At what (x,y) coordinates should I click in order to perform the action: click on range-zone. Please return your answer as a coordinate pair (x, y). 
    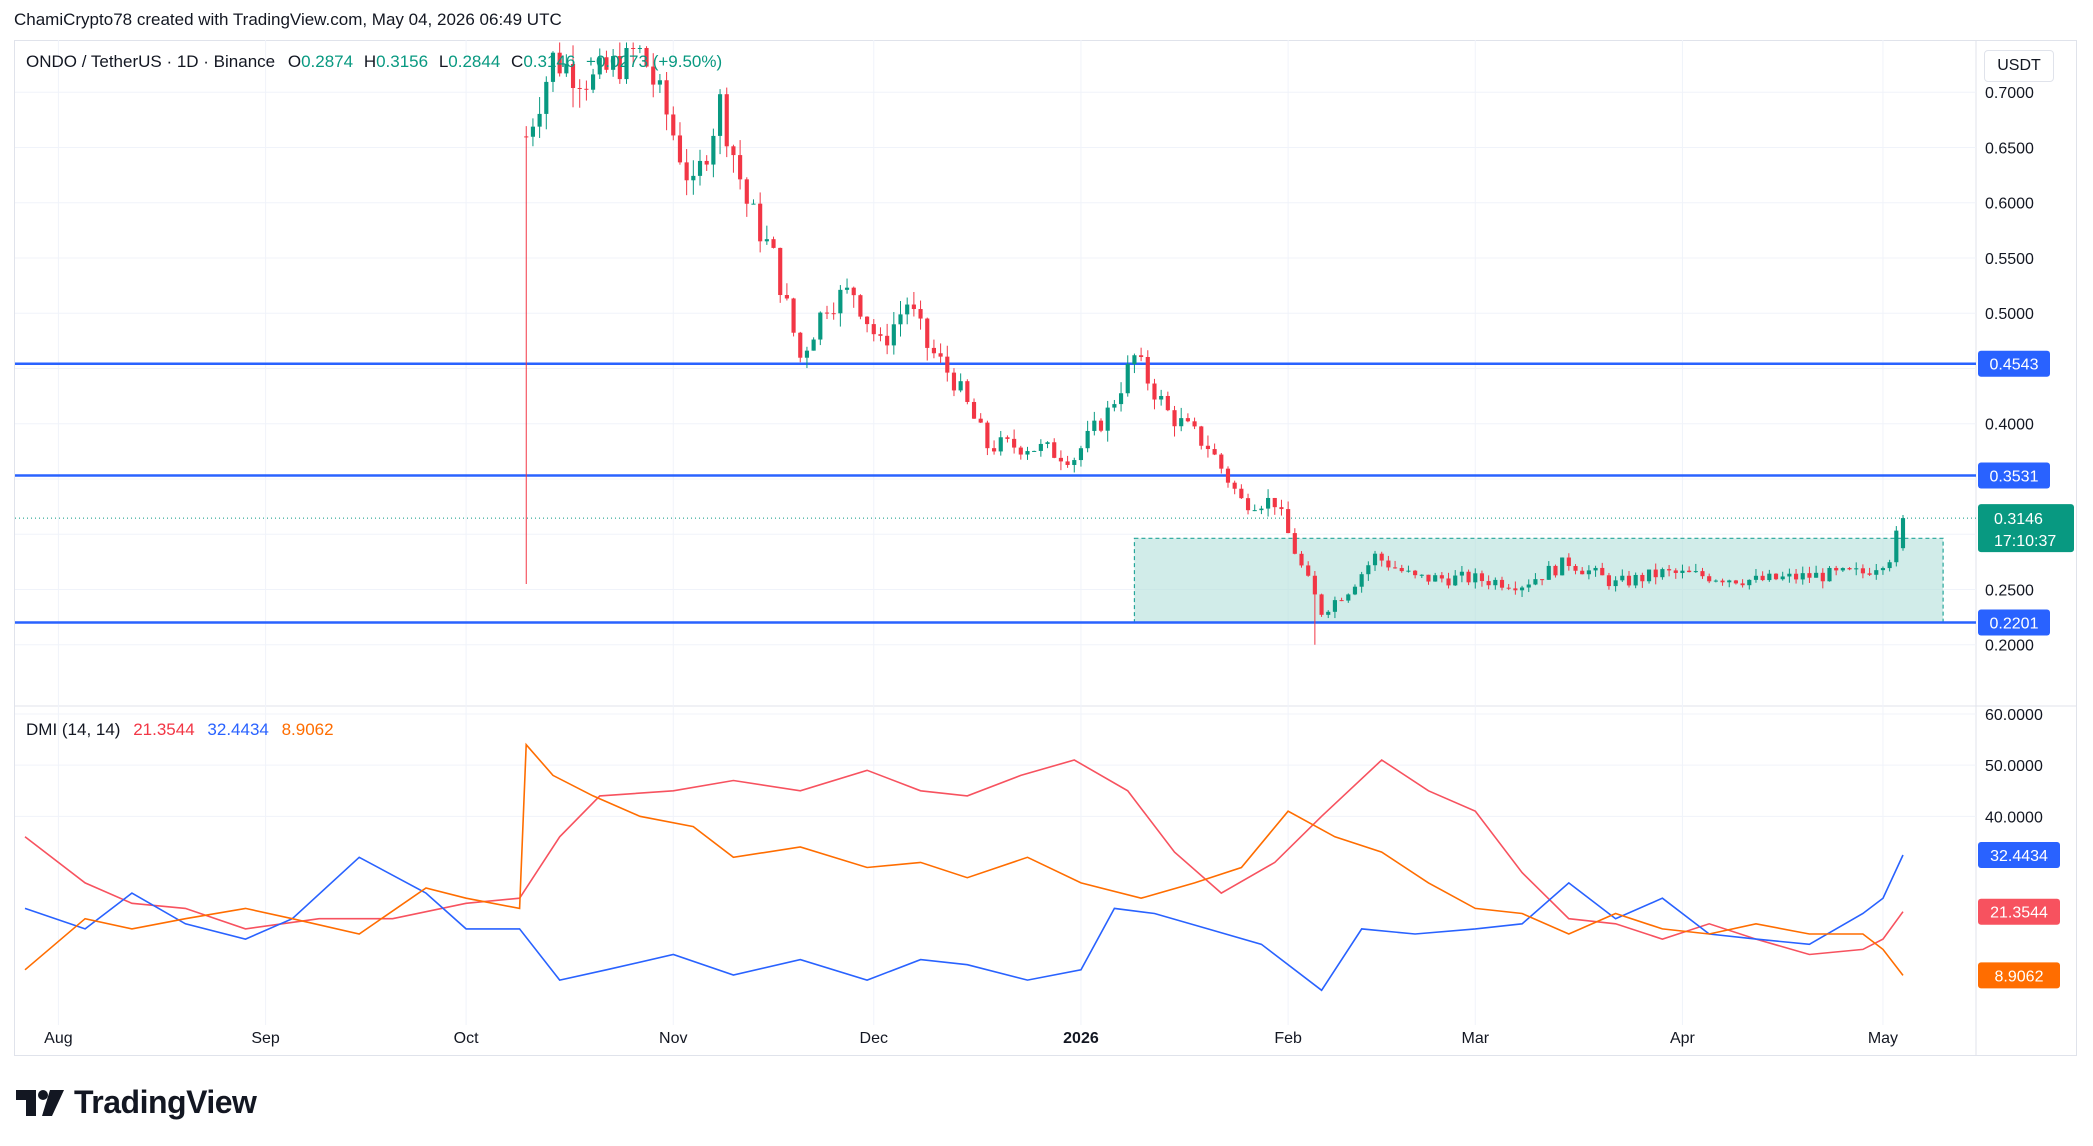
    Looking at the image, I should click on (1538, 580).